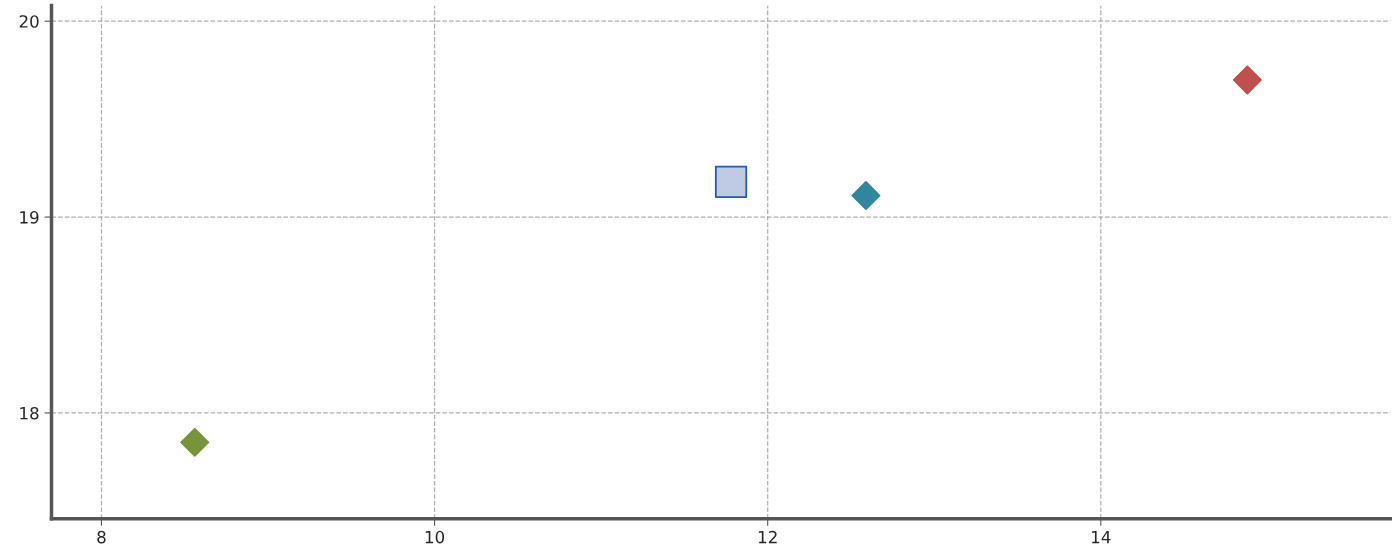 Image resolution: width=1392 pixels, height=553 pixels. I want to click on x-tick-label: 12, so click(767, 537).